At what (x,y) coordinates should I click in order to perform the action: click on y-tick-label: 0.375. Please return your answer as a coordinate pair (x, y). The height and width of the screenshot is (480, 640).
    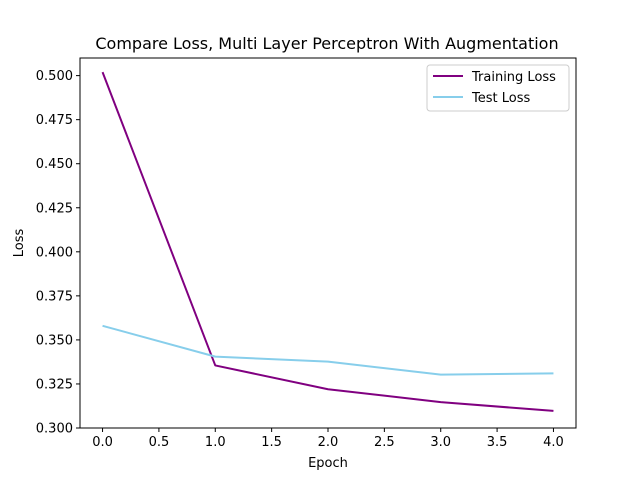
    Looking at the image, I should click on (54, 296).